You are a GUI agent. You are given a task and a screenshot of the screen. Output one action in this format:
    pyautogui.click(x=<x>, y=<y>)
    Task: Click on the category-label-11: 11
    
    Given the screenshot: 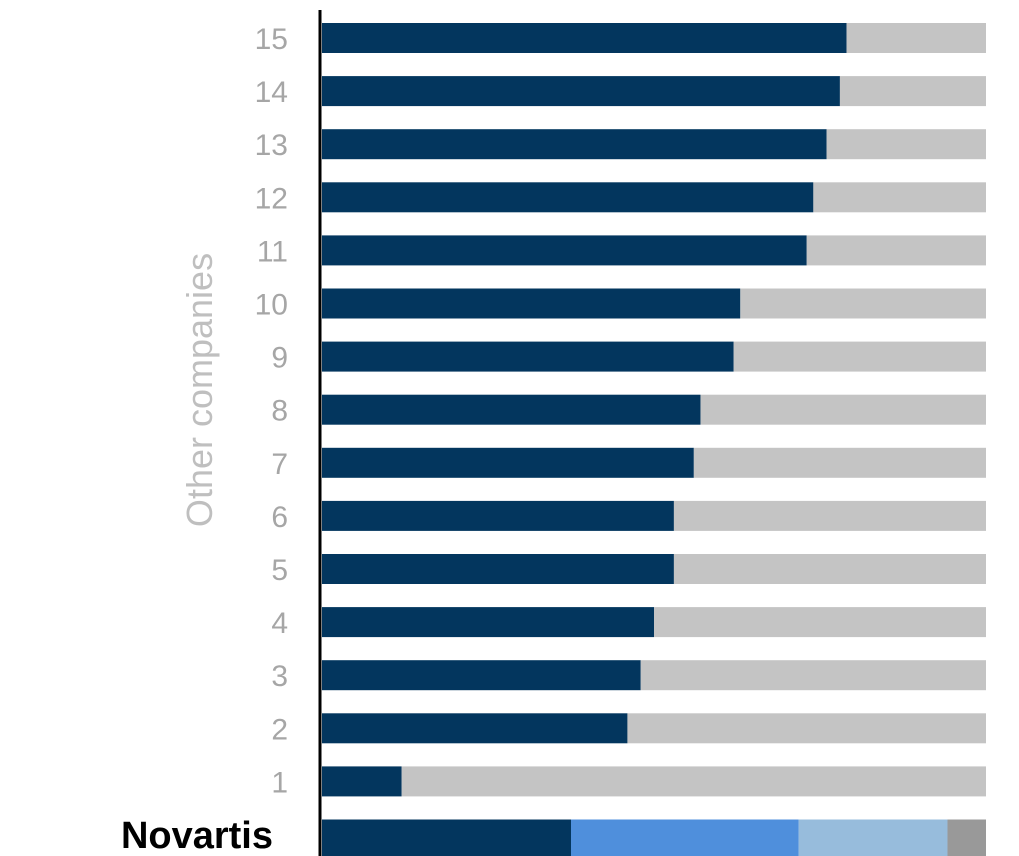 What is the action you would take?
    pyautogui.click(x=272, y=251)
    